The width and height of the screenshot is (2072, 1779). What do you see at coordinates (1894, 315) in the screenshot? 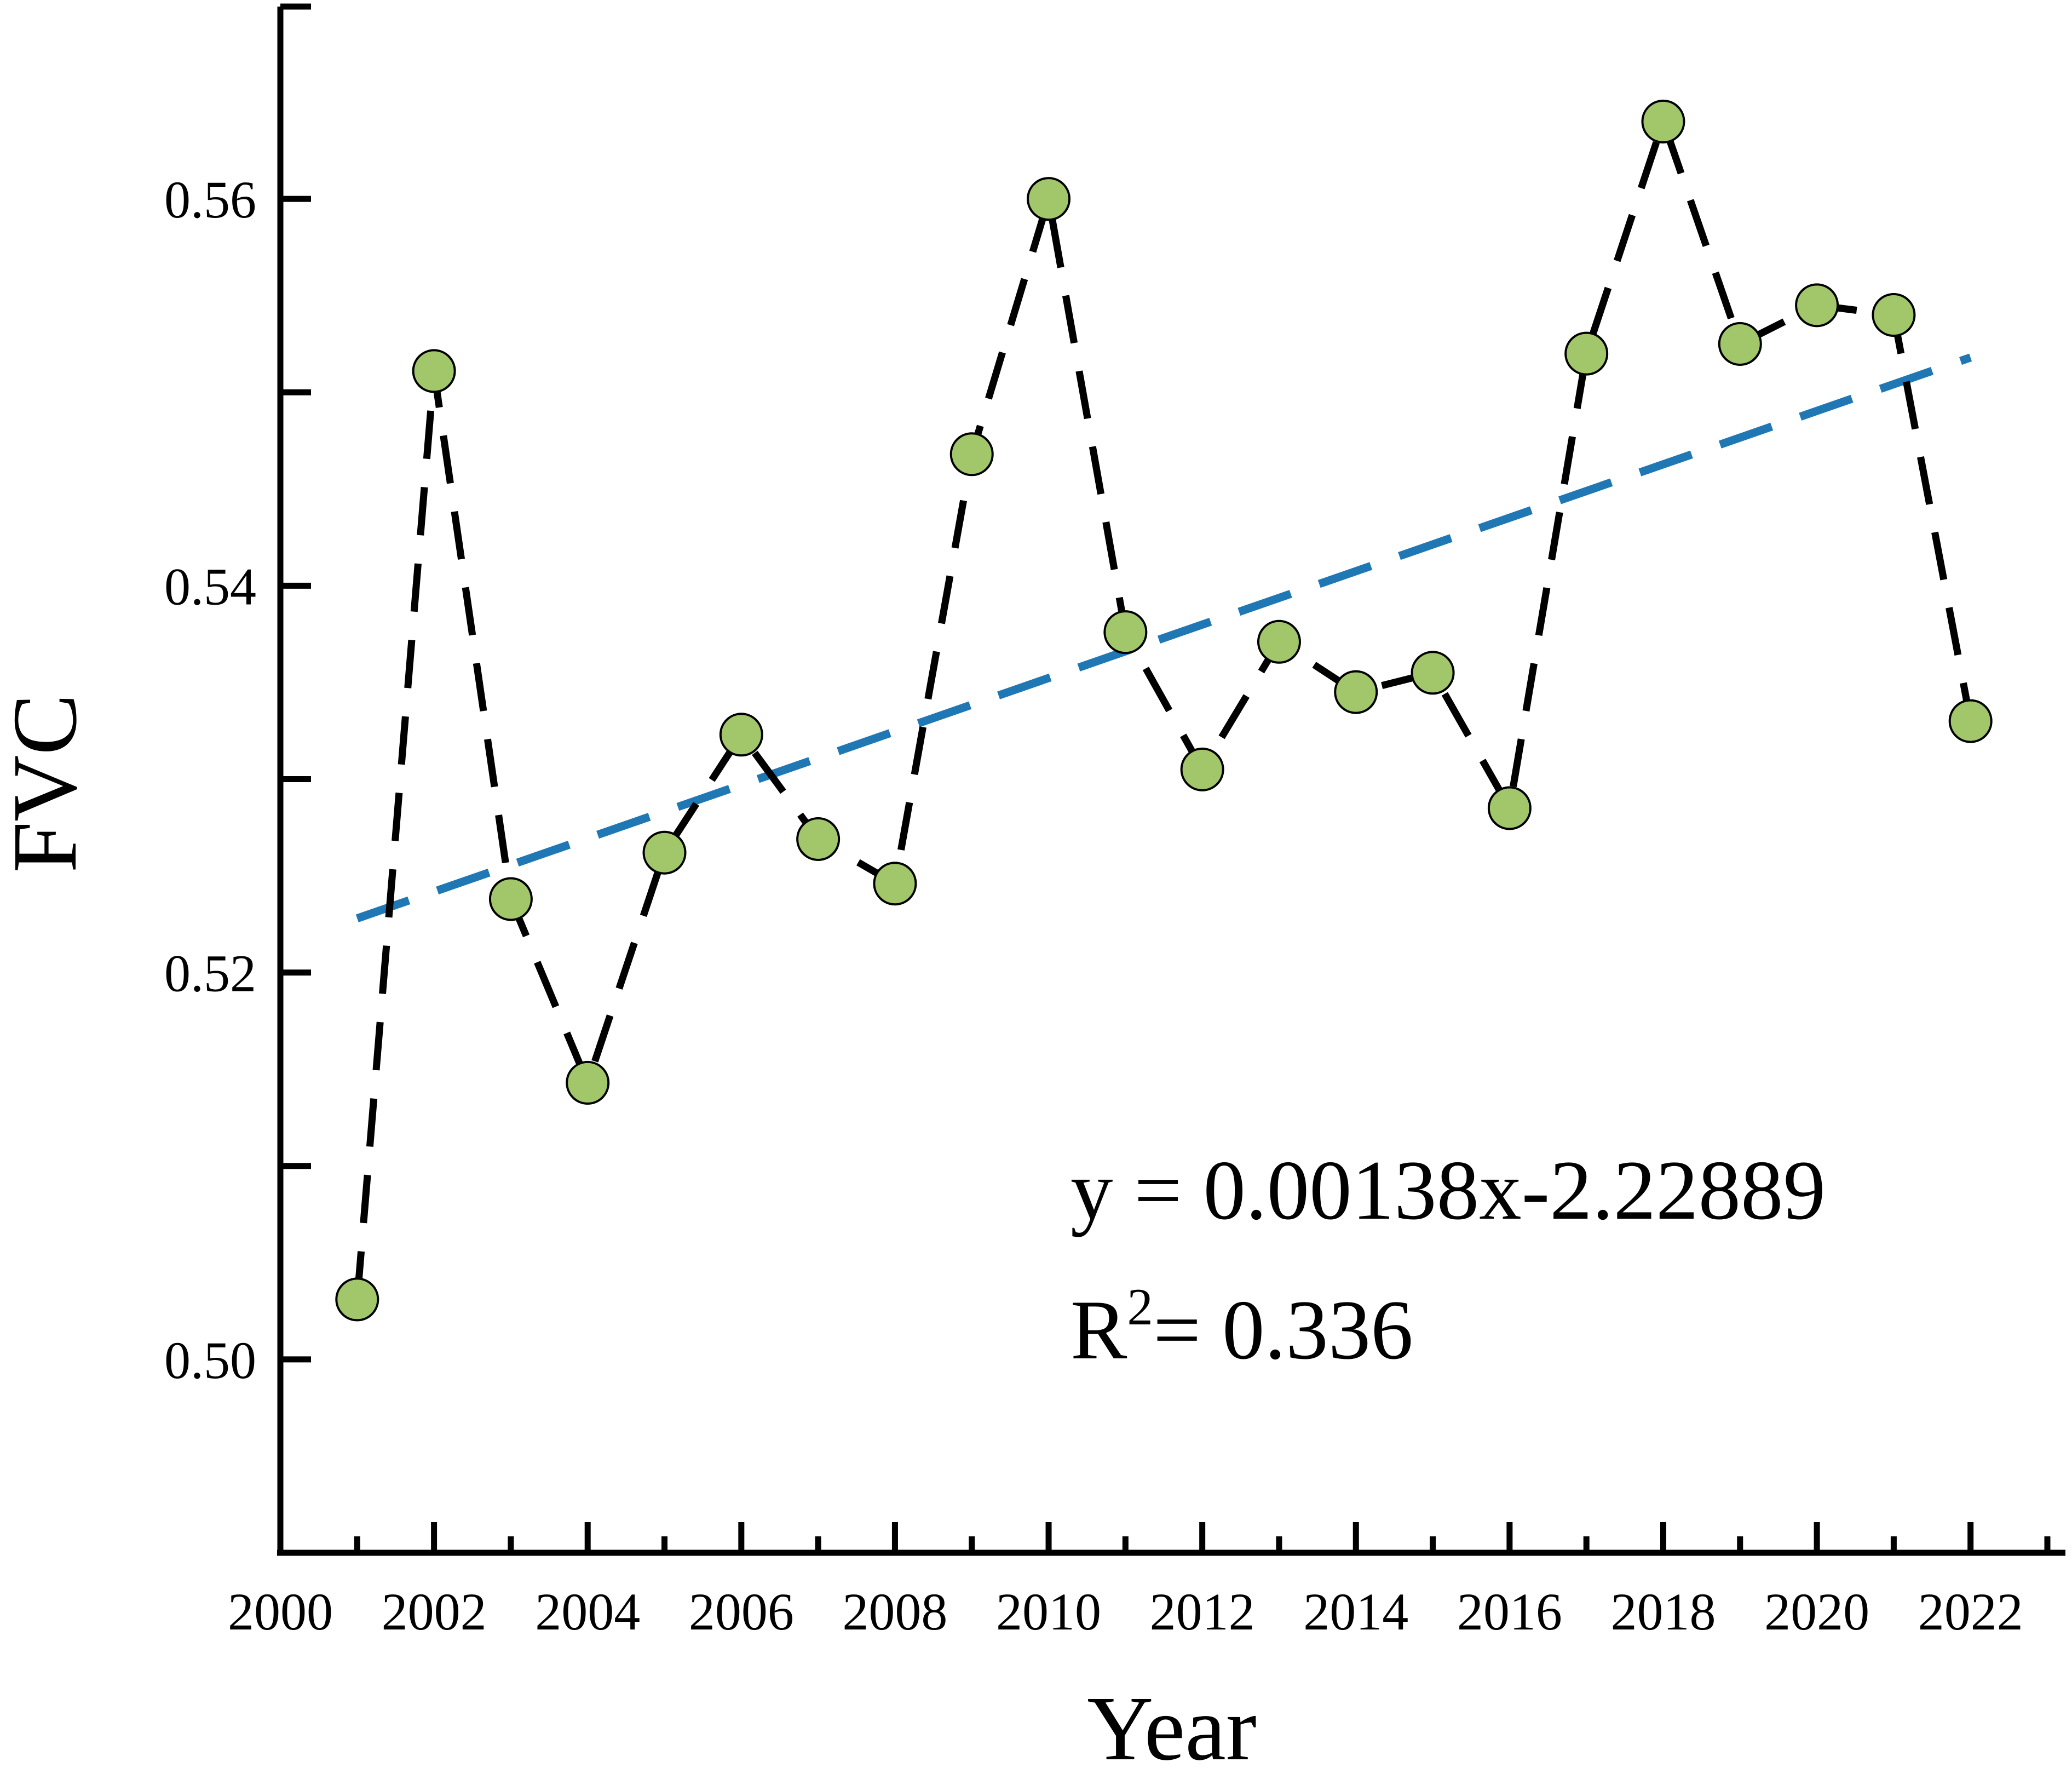
I see `data-point-2021` at bounding box center [1894, 315].